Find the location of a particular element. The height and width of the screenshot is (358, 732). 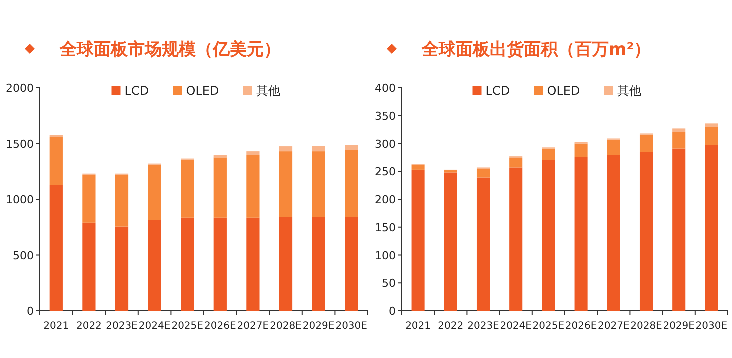

y-tick-label: 150 is located at coordinates (385, 227).